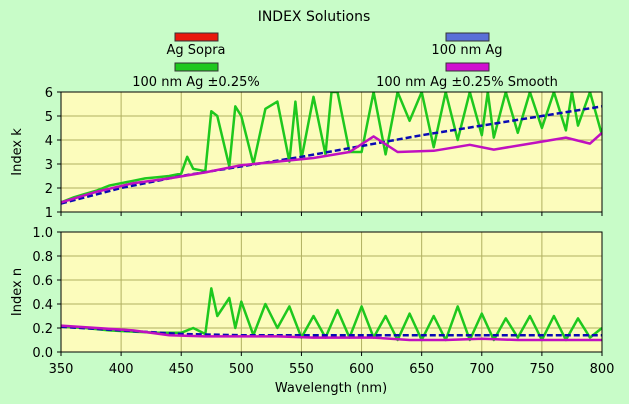 The height and width of the screenshot is (404, 629). Describe the element at coordinates (49, 213) in the screenshot. I see `y-tick-label-k: 1` at that location.